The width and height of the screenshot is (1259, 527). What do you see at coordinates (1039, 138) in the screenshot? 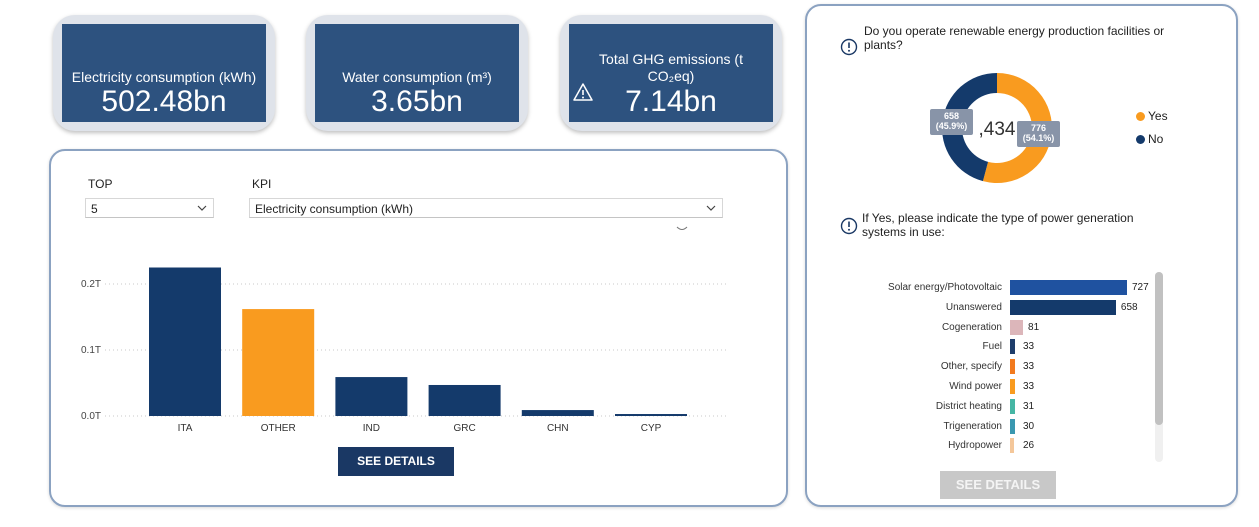
I see `donut-data-label: (54.1%)` at bounding box center [1039, 138].